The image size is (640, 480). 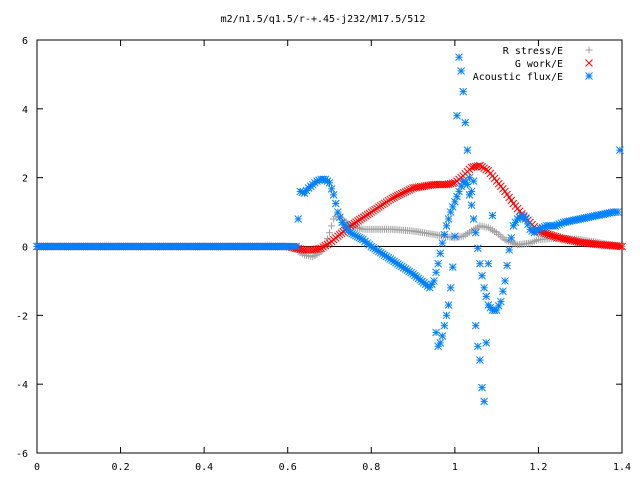 I want to click on y-tick-label: -4, so click(x=22, y=385).